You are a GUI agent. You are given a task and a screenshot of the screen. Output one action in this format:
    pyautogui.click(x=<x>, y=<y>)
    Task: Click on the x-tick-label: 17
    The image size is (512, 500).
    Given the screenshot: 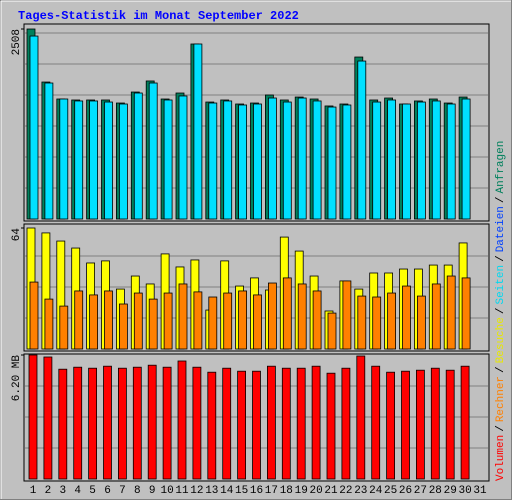 What is the action you would take?
    pyautogui.click(x=271, y=491)
    